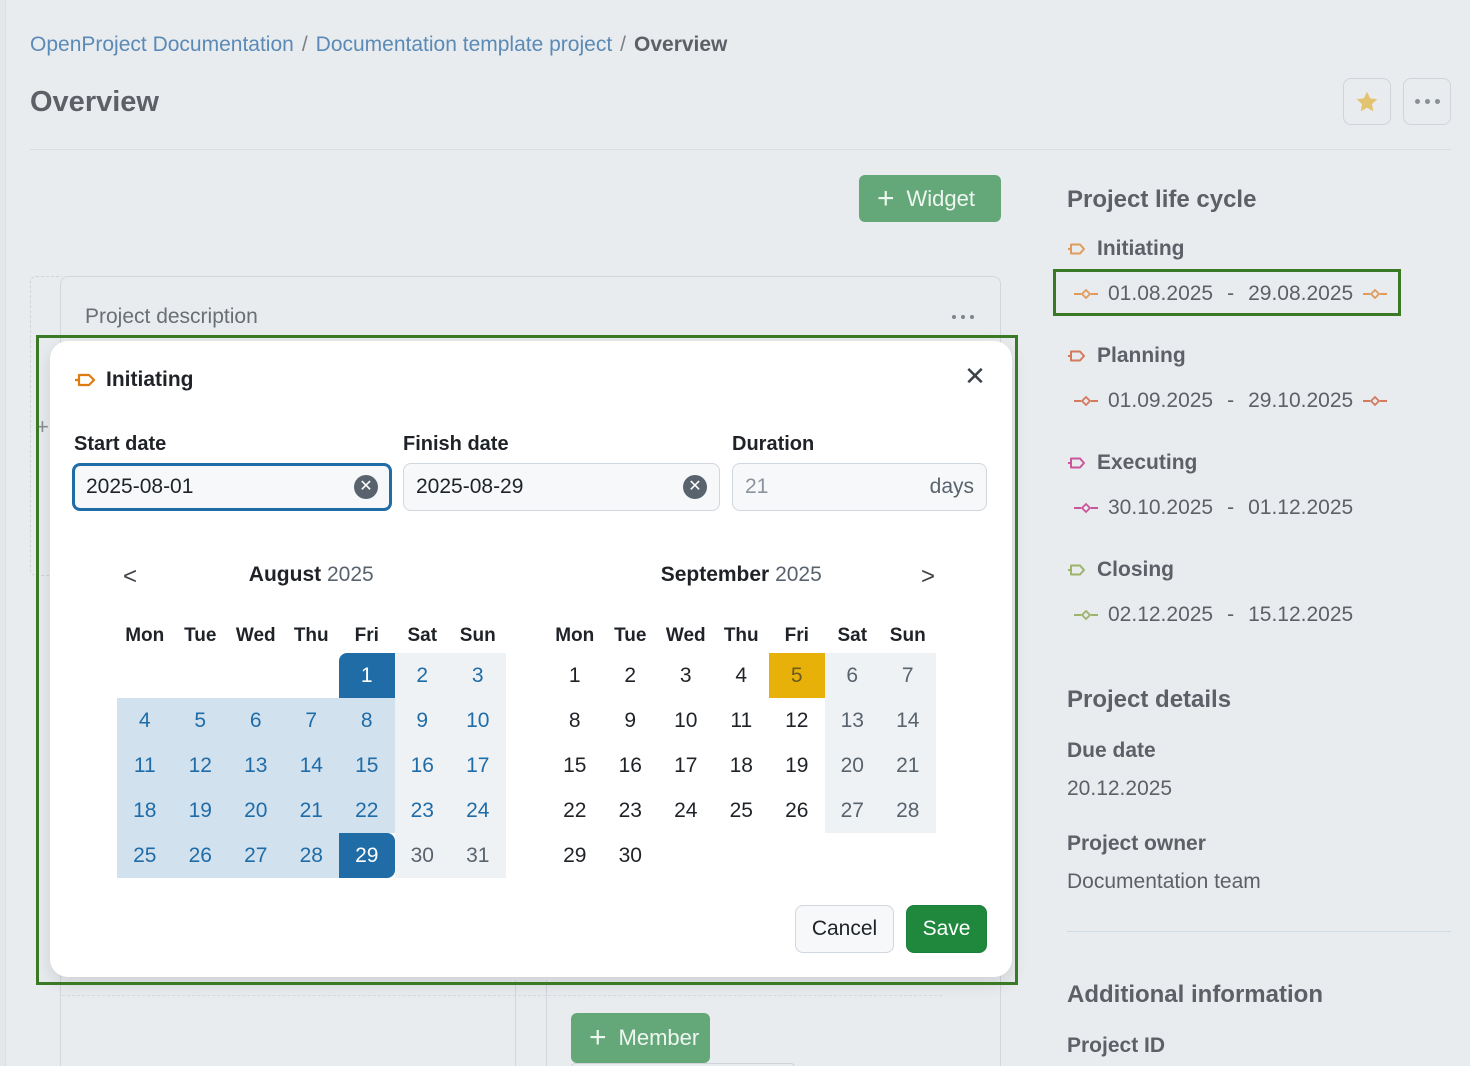 The width and height of the screenshot is (1470, 1066). I want to click on widget-menu-icon, so click(963, 317).